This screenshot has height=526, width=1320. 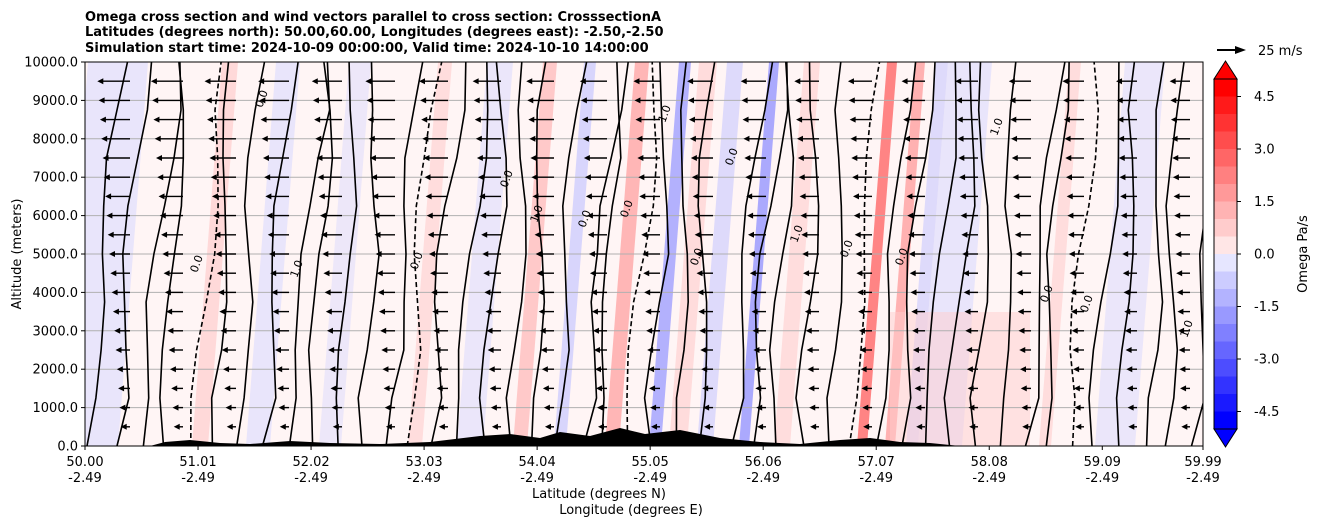 I want to click on colorbar: -4.5 -3.0 -1.5 0.0 1.5 3.0 4.5, so click(x=1246, y=254).